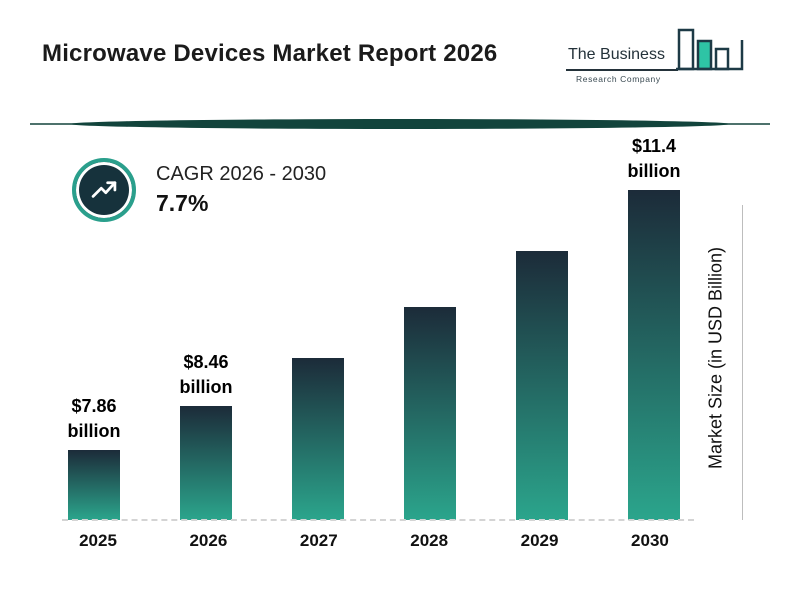 Image resolution: width=800 pixels, height=600 pixels. I want to click on bar-value-label: $11.4 billion, so click(654, 158).